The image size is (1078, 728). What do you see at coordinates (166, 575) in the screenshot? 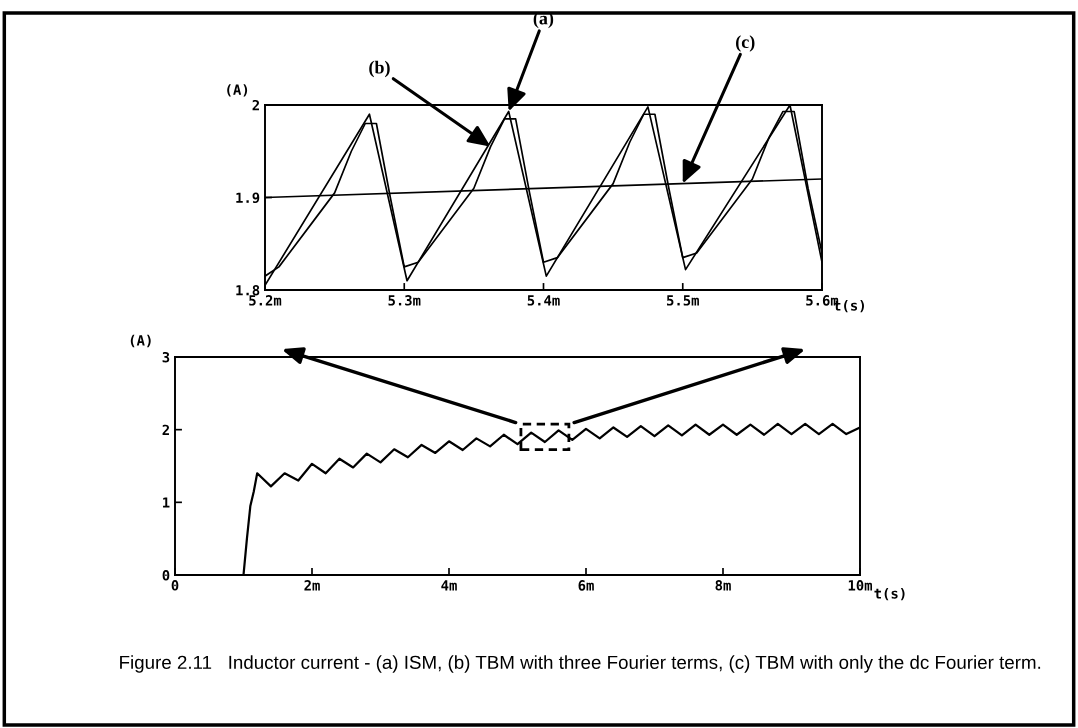
I see `y-tick-label: 0` at bounding box center [166, 575].